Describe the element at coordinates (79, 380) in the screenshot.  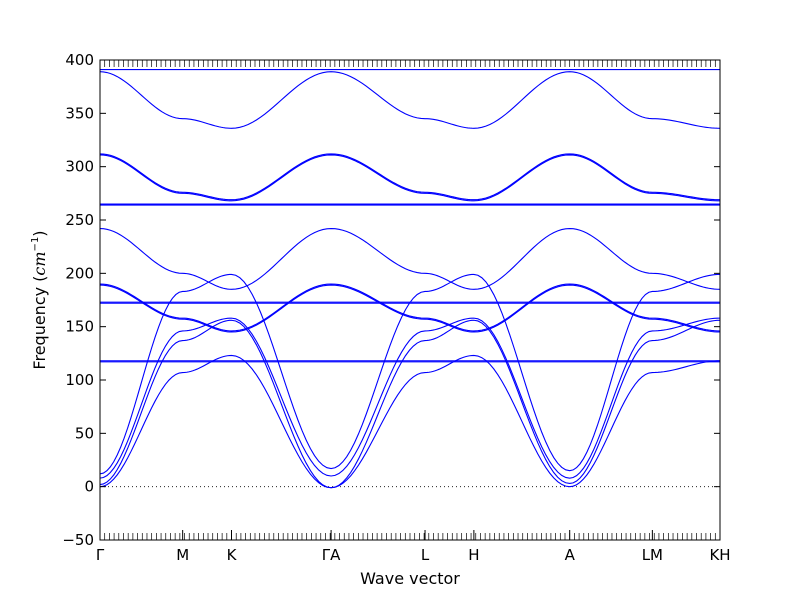
I see `y-tick-label: 100` at that location.